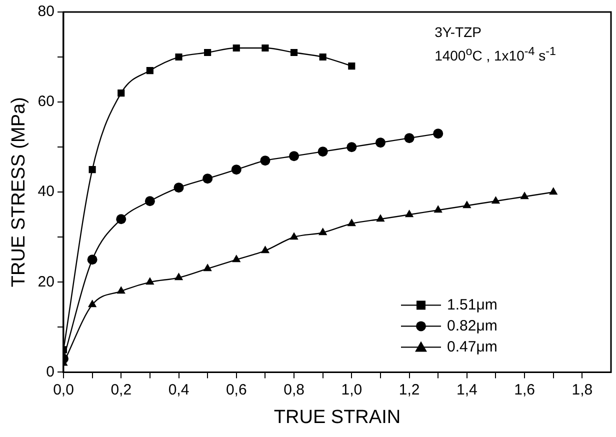  What do you see at coordinates (19, 192) in the screenshot?
I see `y-axis-title: TRUE STRESS (MPa)` at bounding box center [19, 192].